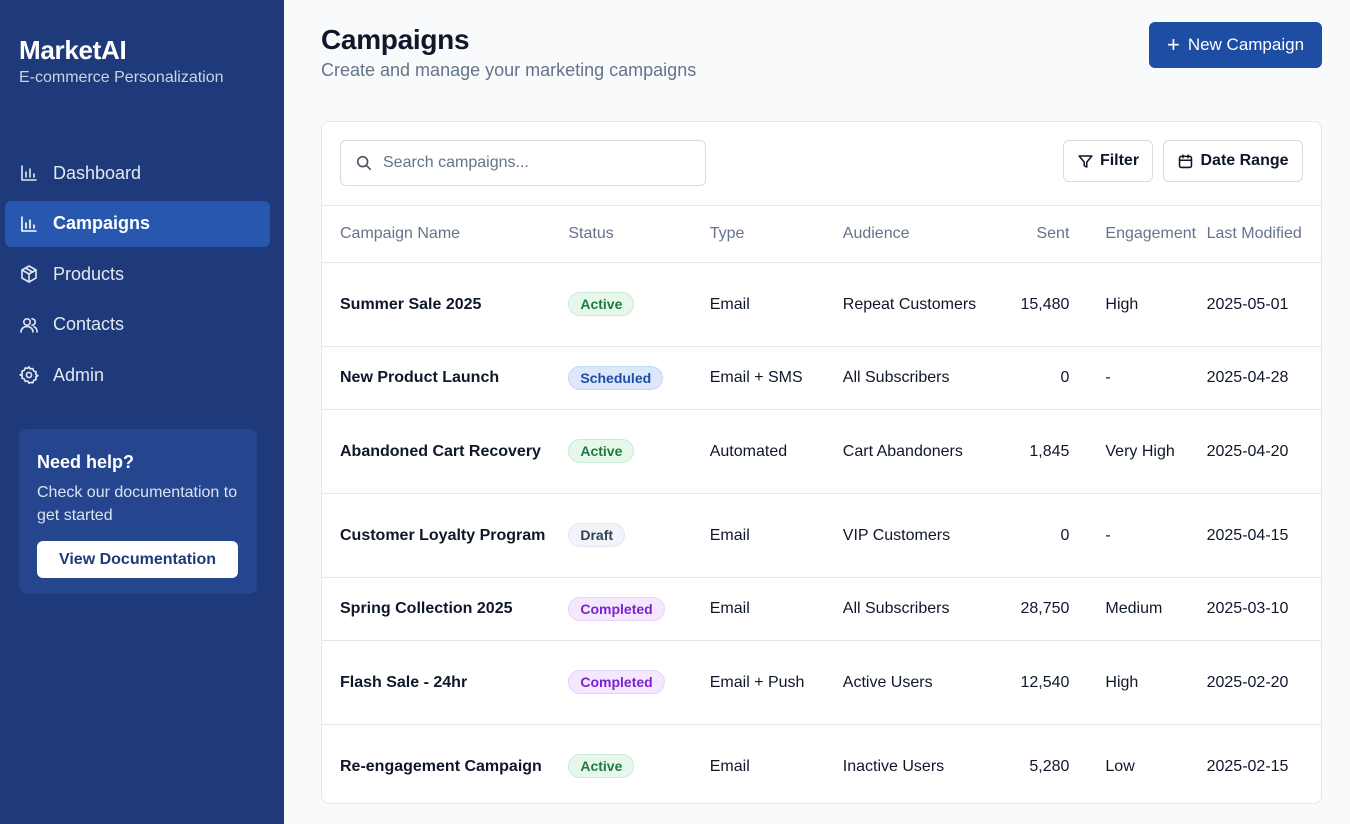  I want to click on sidebar-item-label: Products, so click(89, 273).